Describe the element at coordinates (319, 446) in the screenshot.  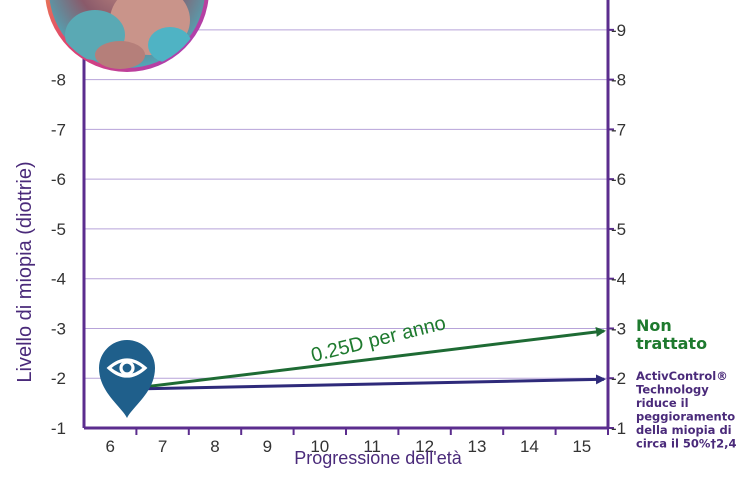
I see `x-tick-label: 10` at that location.